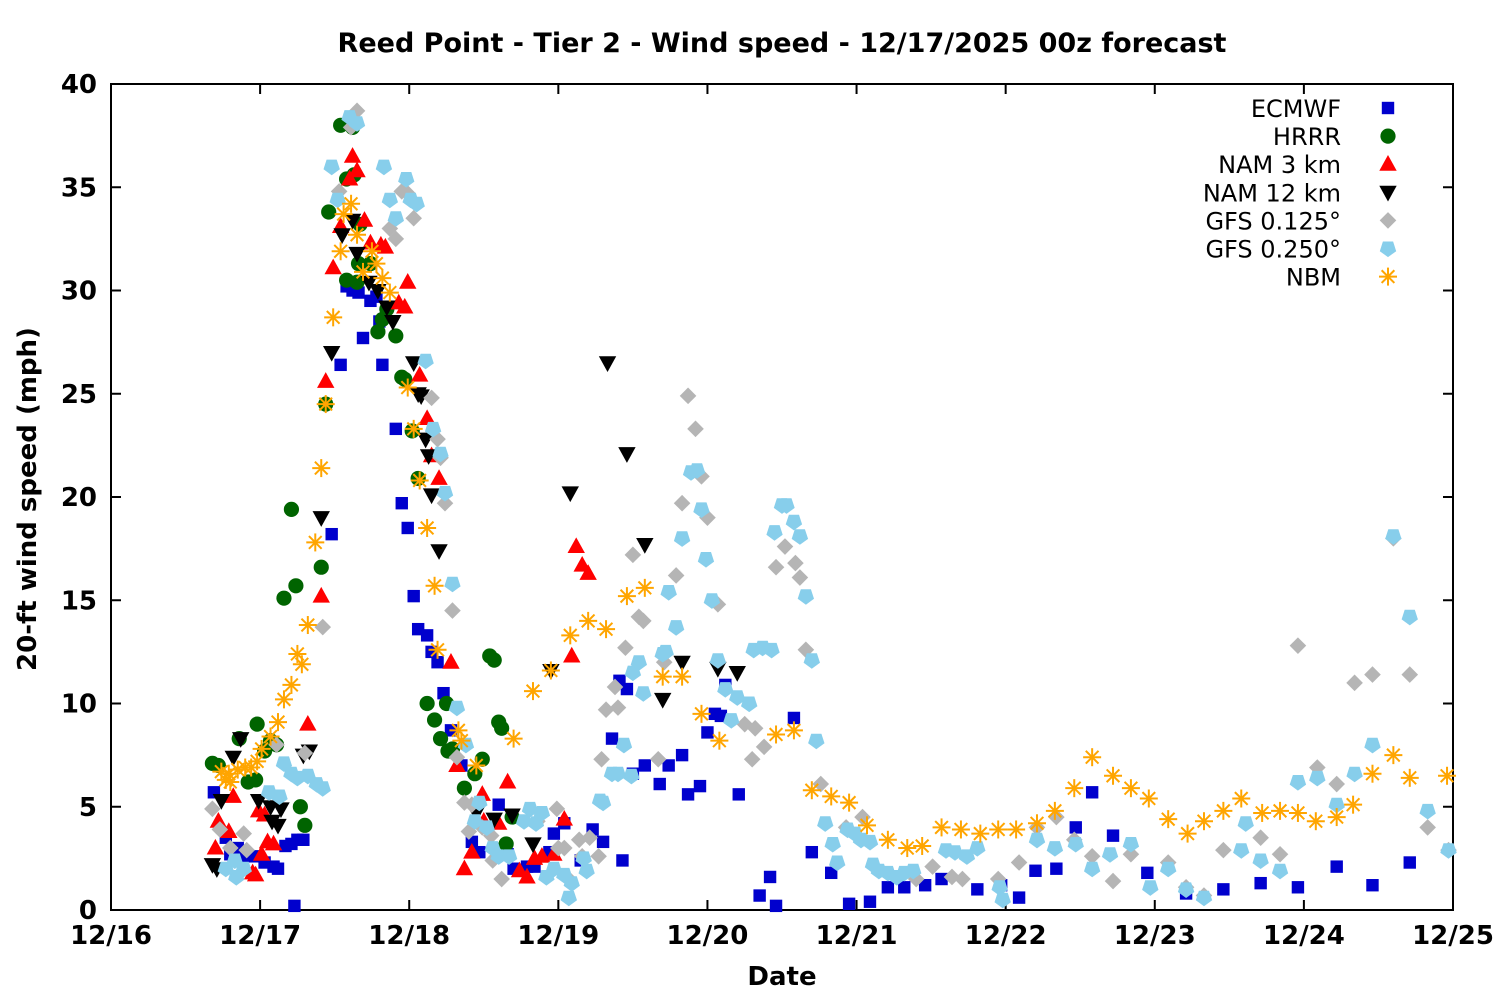 Image resolution: width=1500 pixels, height=1000 pixels. Describe the element at coordinates (1388, 249) in the screenshot. I see `legend-marker-pentagon-icon` at that location.